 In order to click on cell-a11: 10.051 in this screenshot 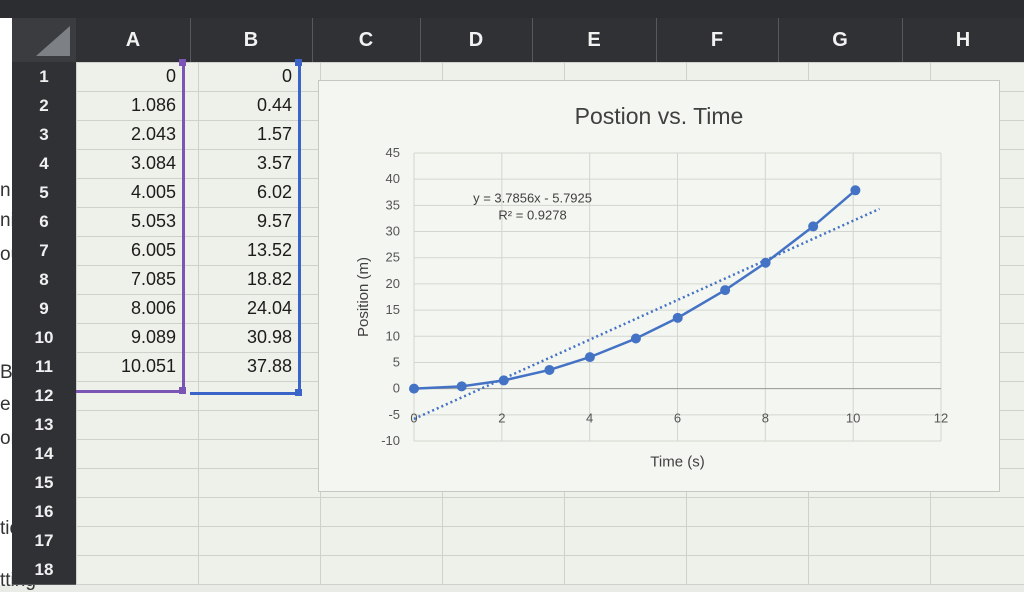, I will do `click(148, 366)`.